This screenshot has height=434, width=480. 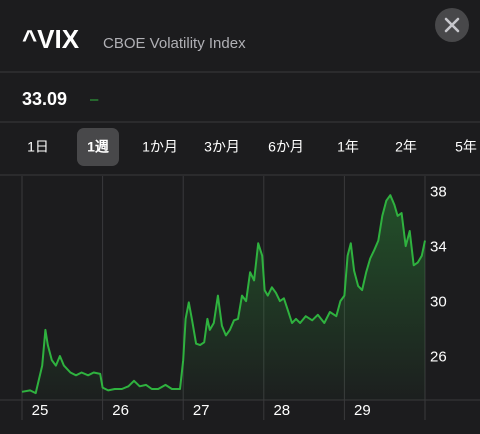 What do you see at coordinates (452, 25) in the screenshot?
I see `close-button` at bounding box center [452, 25].